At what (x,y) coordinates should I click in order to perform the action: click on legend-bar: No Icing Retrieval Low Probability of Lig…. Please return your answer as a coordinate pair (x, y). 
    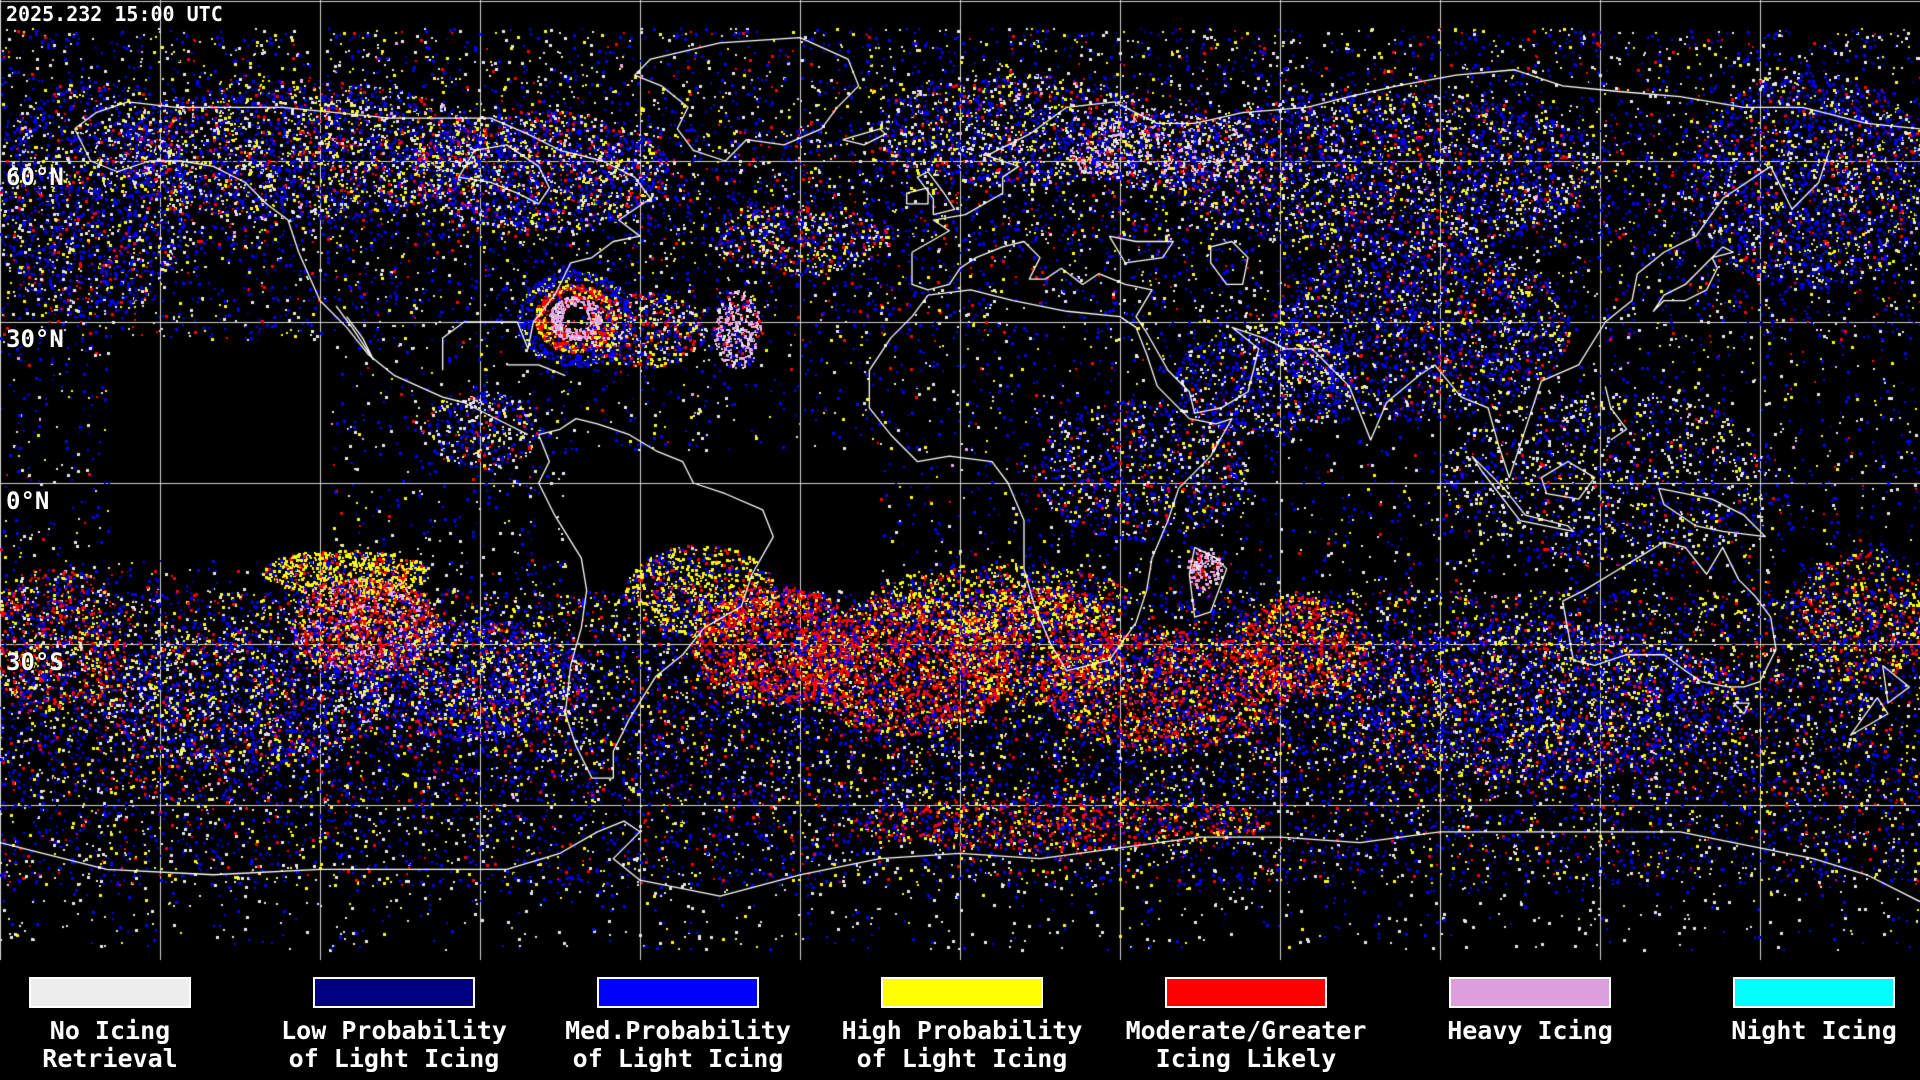
    Looking at the image, I should click on (960, 1023).